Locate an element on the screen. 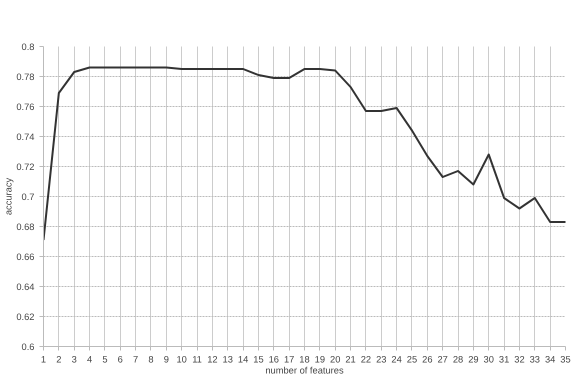 This screenshot has width=581, height=378. x-tick-label: 30 is located at coordinates (489, 359).